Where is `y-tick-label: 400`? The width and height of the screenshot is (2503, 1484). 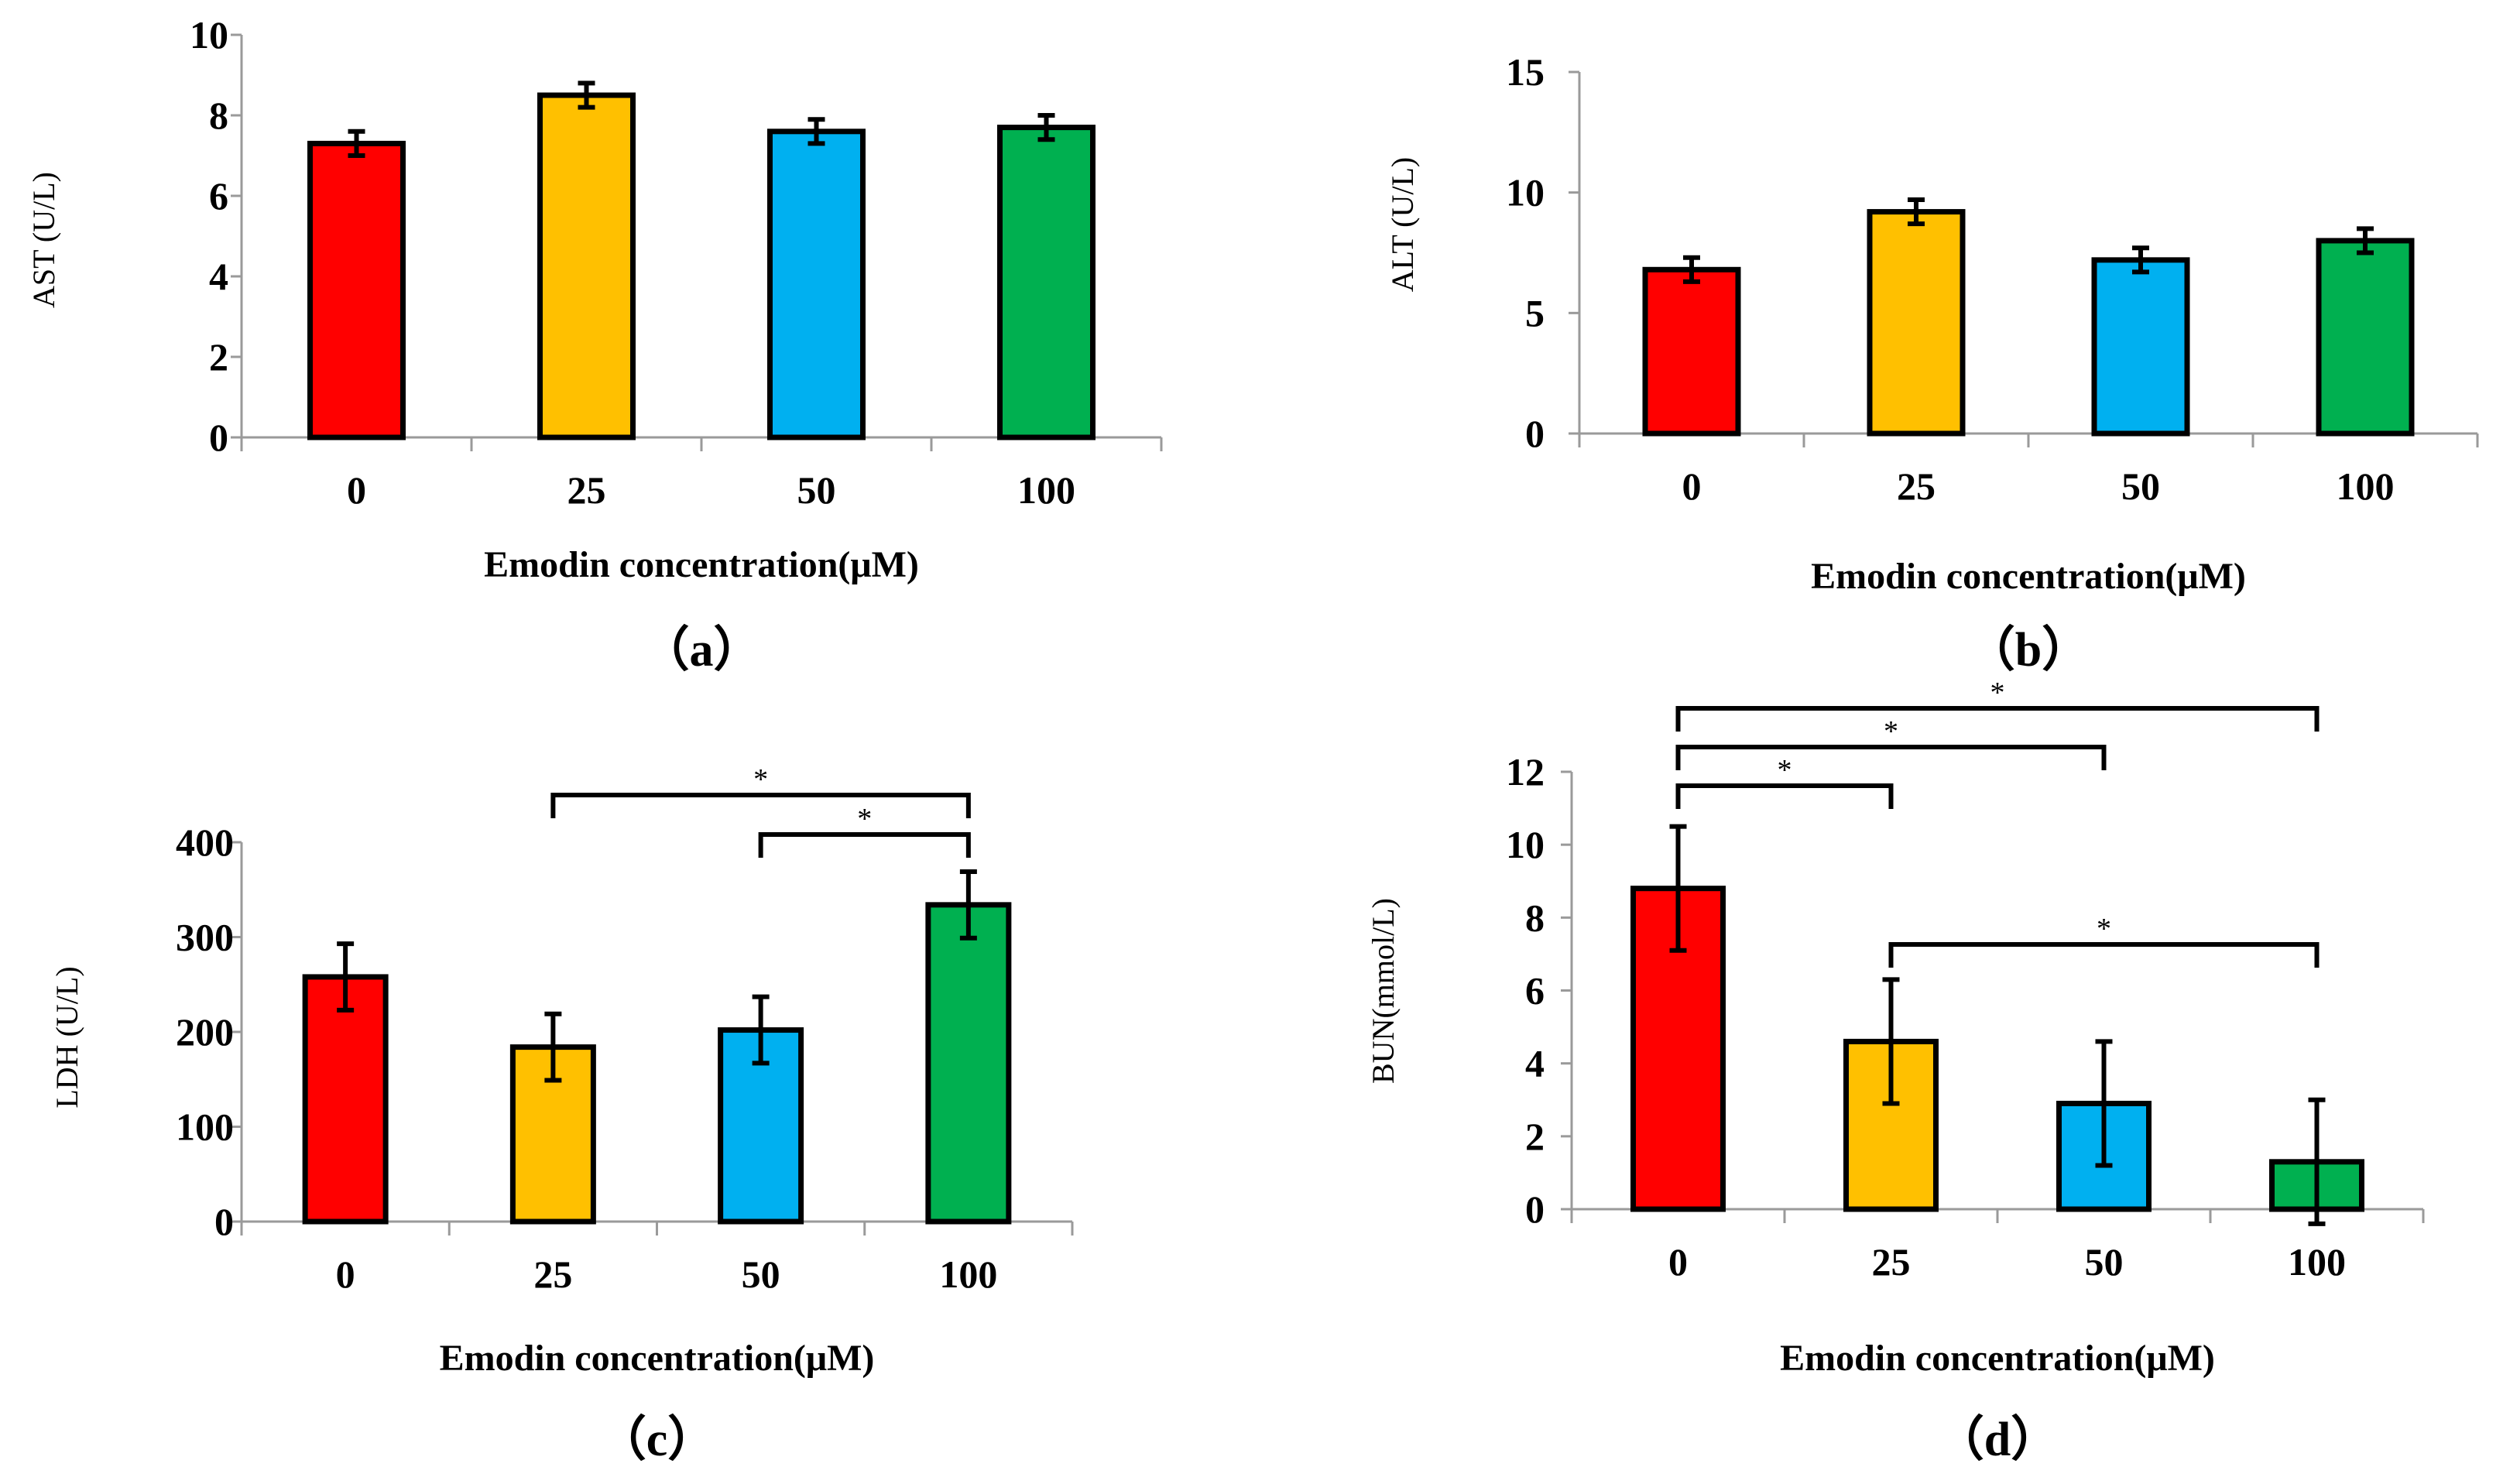 y-tick-label: 400 is located at coordinates (205, 842).